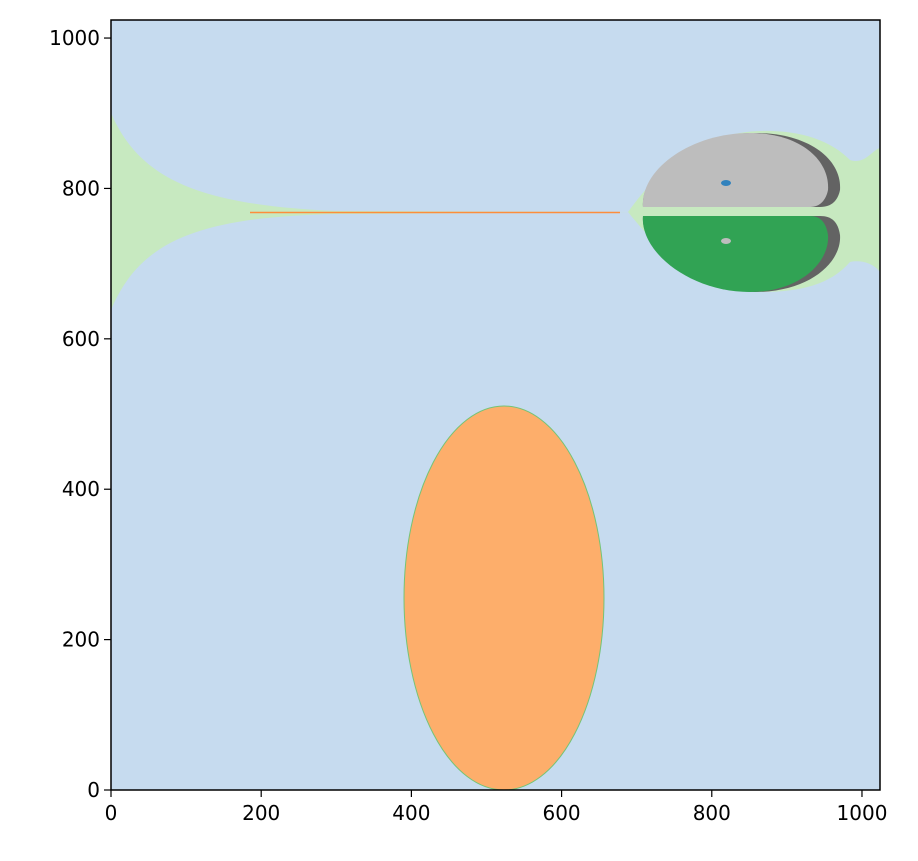 The image size is (918, 861). What do you see at coordinates (862, 813) in the screenshot?
I see `x-tick-label: 1000` at bounding box center [862, 813].